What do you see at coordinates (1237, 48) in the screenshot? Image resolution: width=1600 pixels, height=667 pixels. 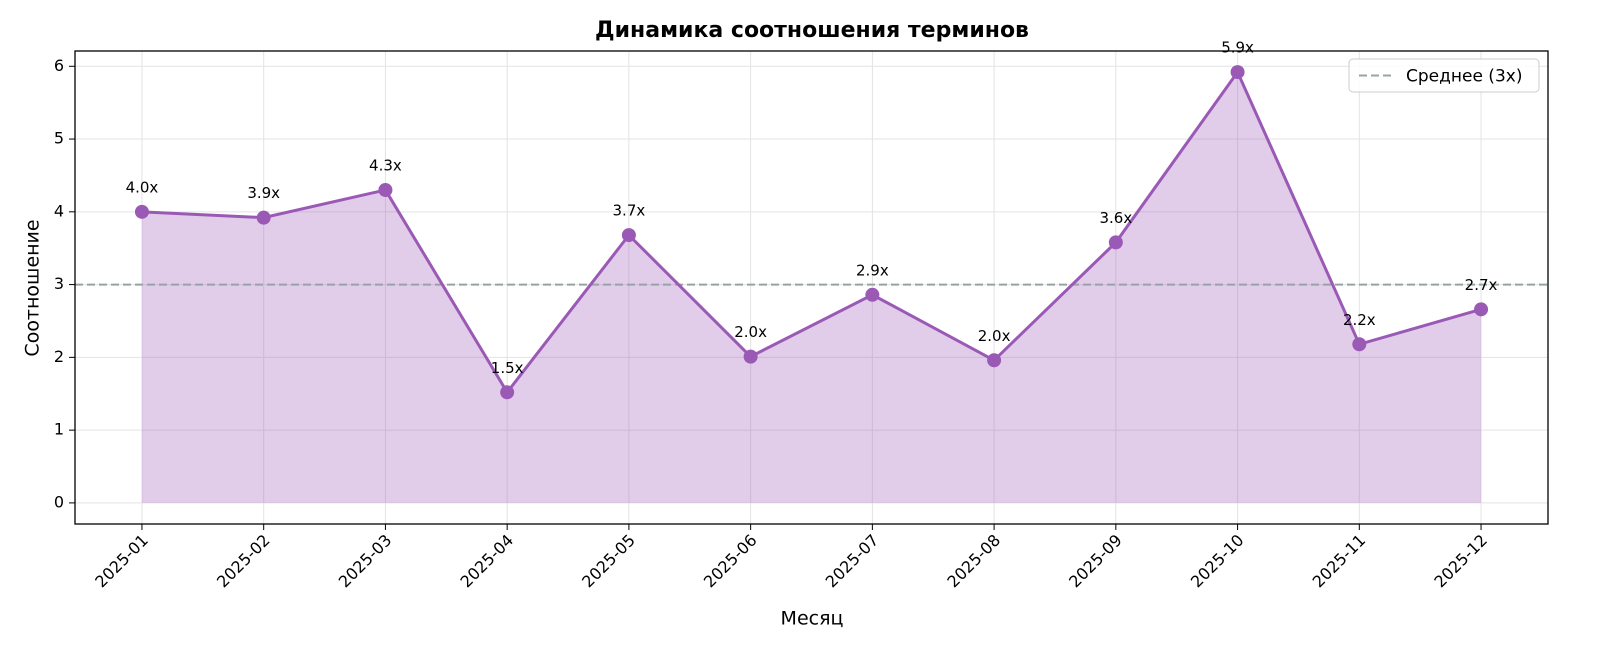 I see `value-label: 5.9x` at bounding box center [1237, 48].